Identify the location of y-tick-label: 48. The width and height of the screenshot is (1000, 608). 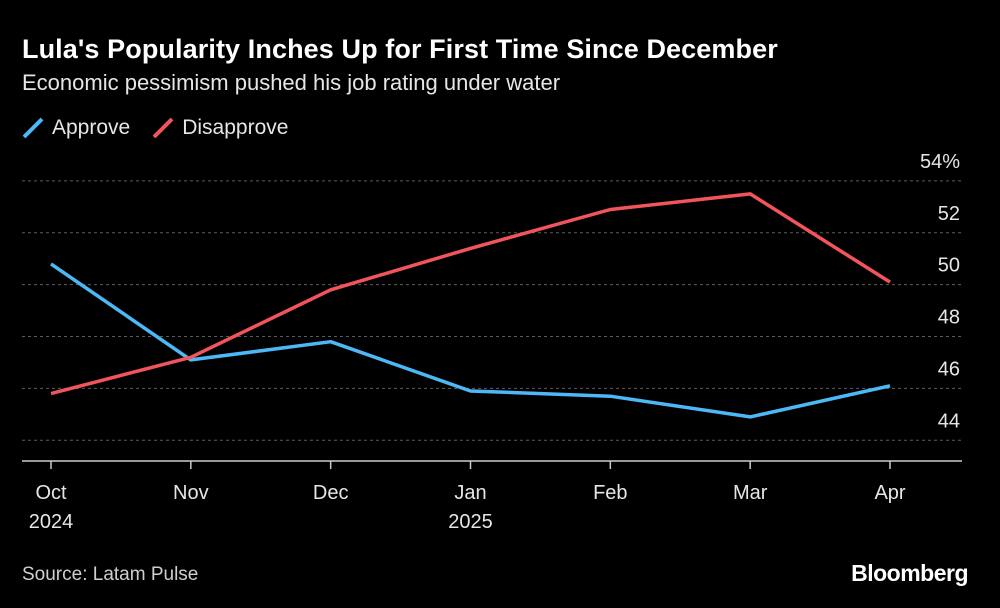
(949, 318).